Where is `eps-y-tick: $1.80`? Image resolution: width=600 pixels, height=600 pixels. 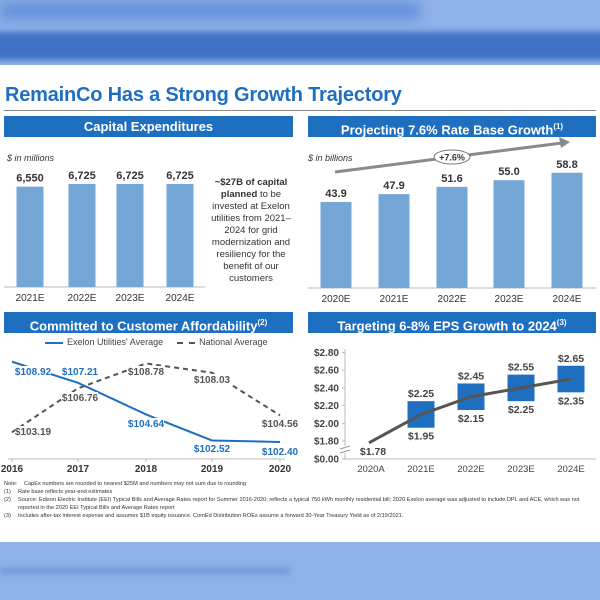 eps-y-tick: $1.80 is located at coordinates (326, 442).